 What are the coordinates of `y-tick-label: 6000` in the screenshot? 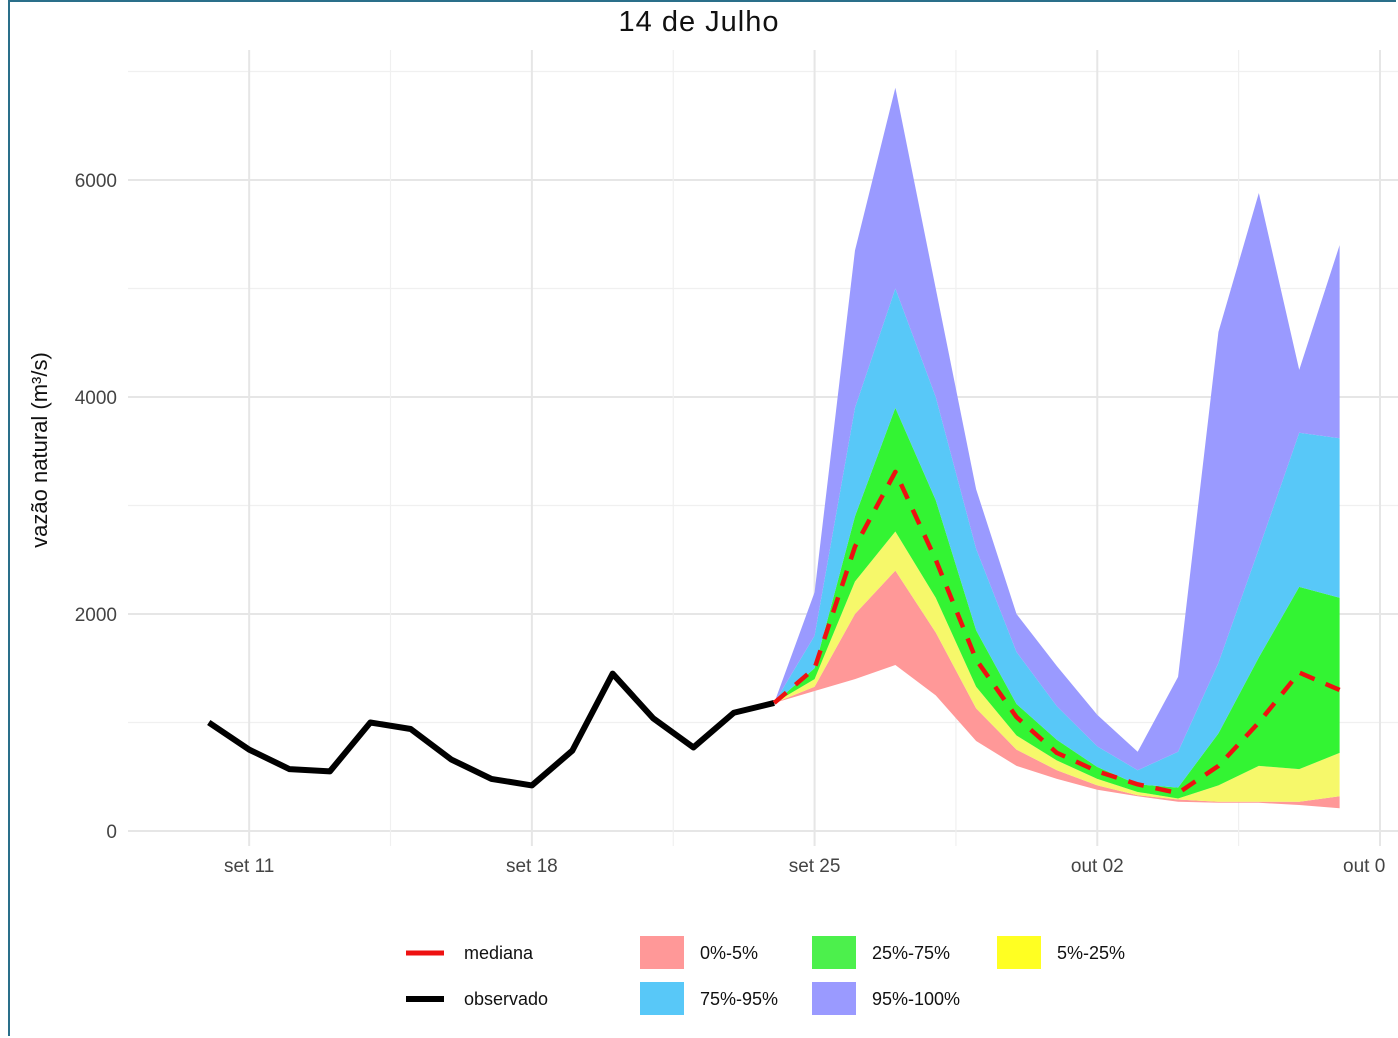 It's located at (96, 181).